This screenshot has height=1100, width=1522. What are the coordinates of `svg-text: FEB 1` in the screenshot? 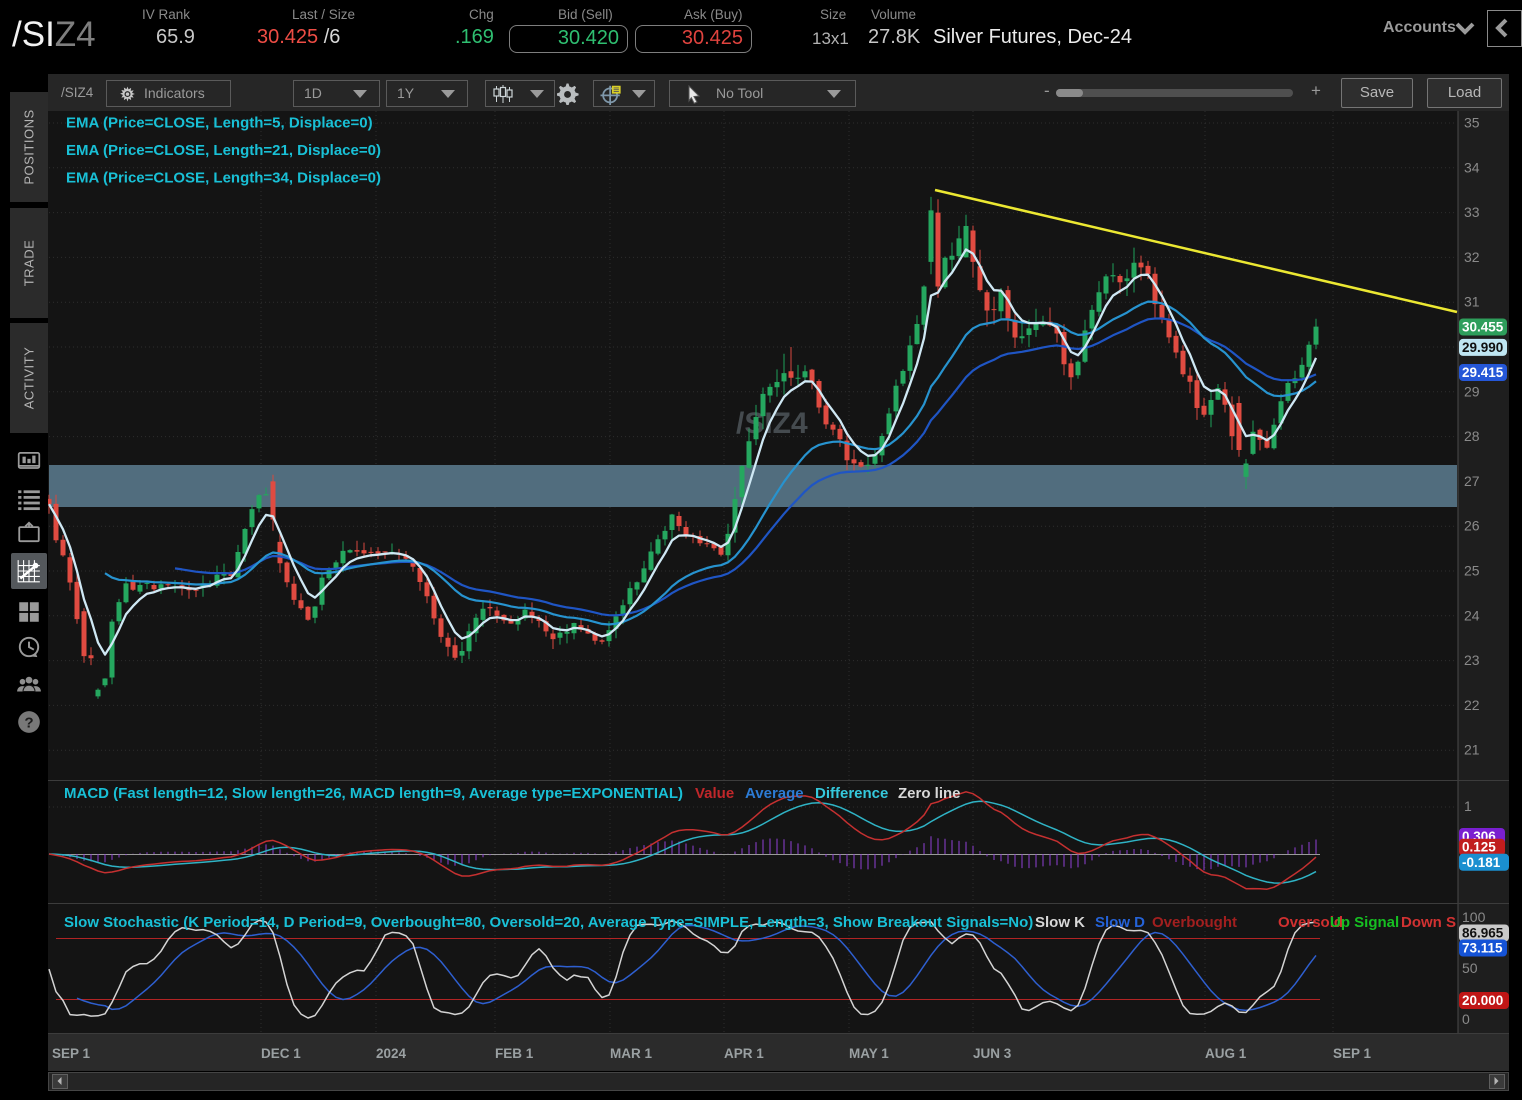 It's located at (514, 1053).